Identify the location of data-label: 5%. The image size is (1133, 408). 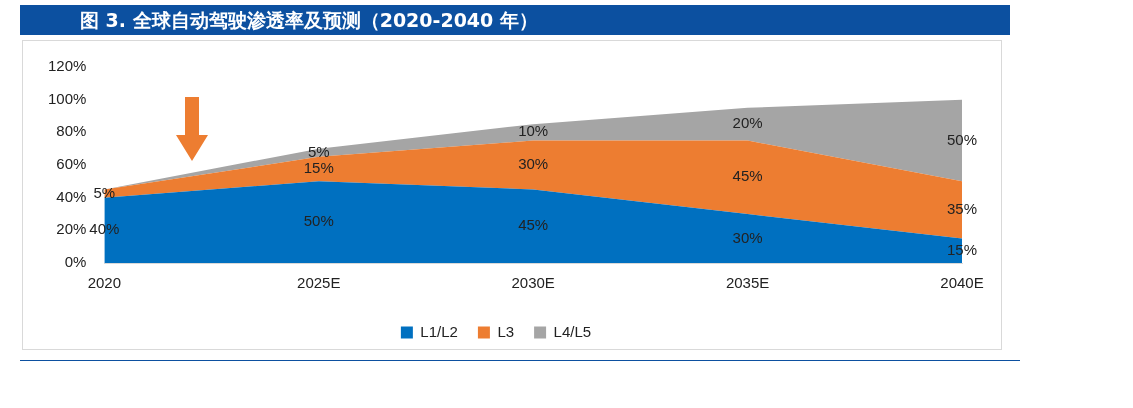
(318, 151).